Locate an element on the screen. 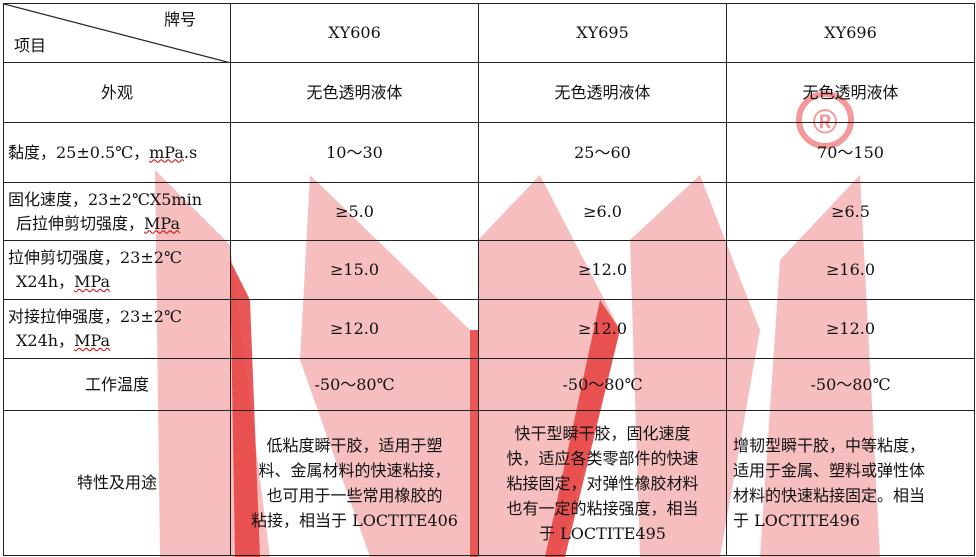 This screenshot has height=557, width=976. header-row: 牌号 项目 XY606 XY695 XY696 is located at coordinates (489, 33).